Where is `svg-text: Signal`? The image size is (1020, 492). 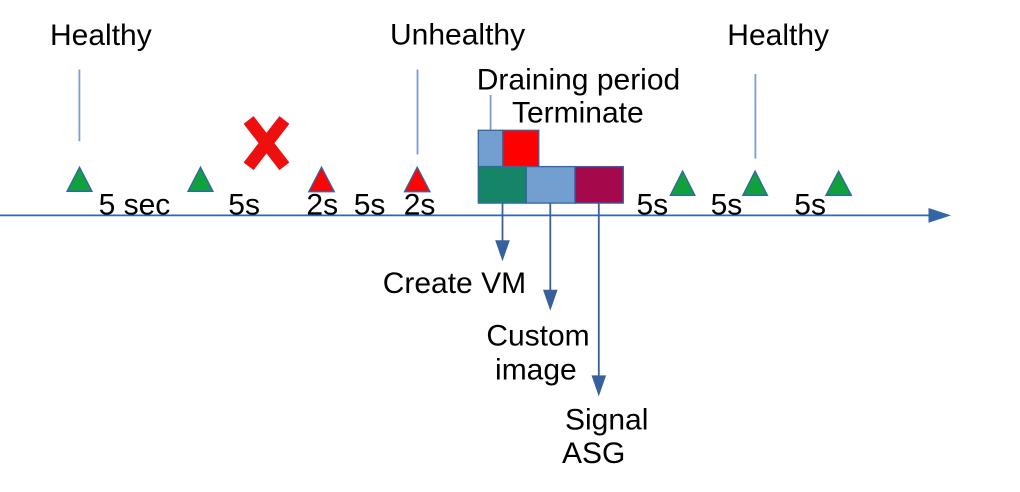
svg-text: Signal is located at coordinates (606, 420).